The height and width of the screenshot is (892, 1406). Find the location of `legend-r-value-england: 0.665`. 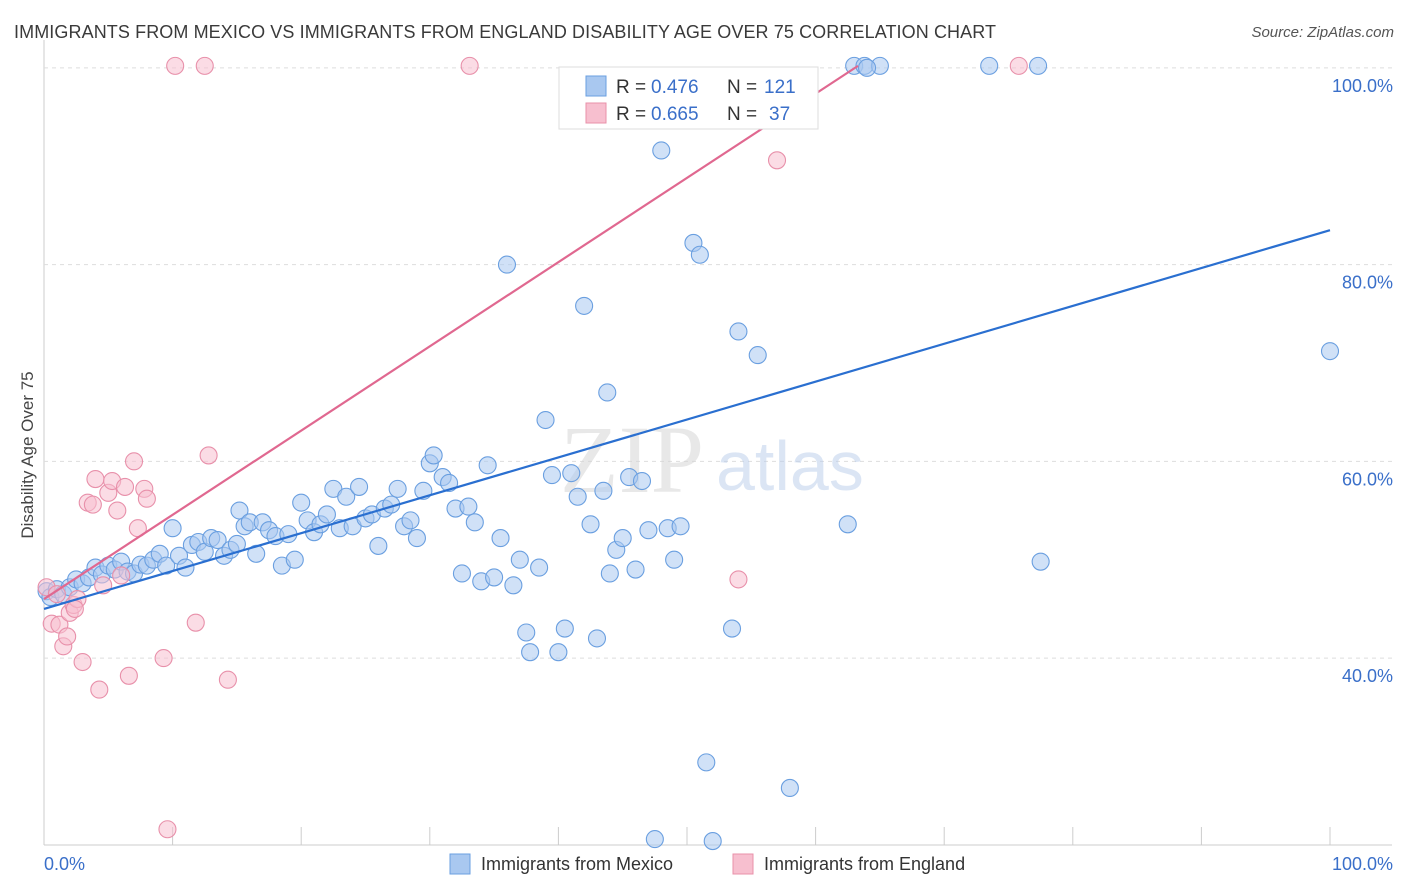

legend-r-value-england: 0.665 is located at coordinates (675, 114).